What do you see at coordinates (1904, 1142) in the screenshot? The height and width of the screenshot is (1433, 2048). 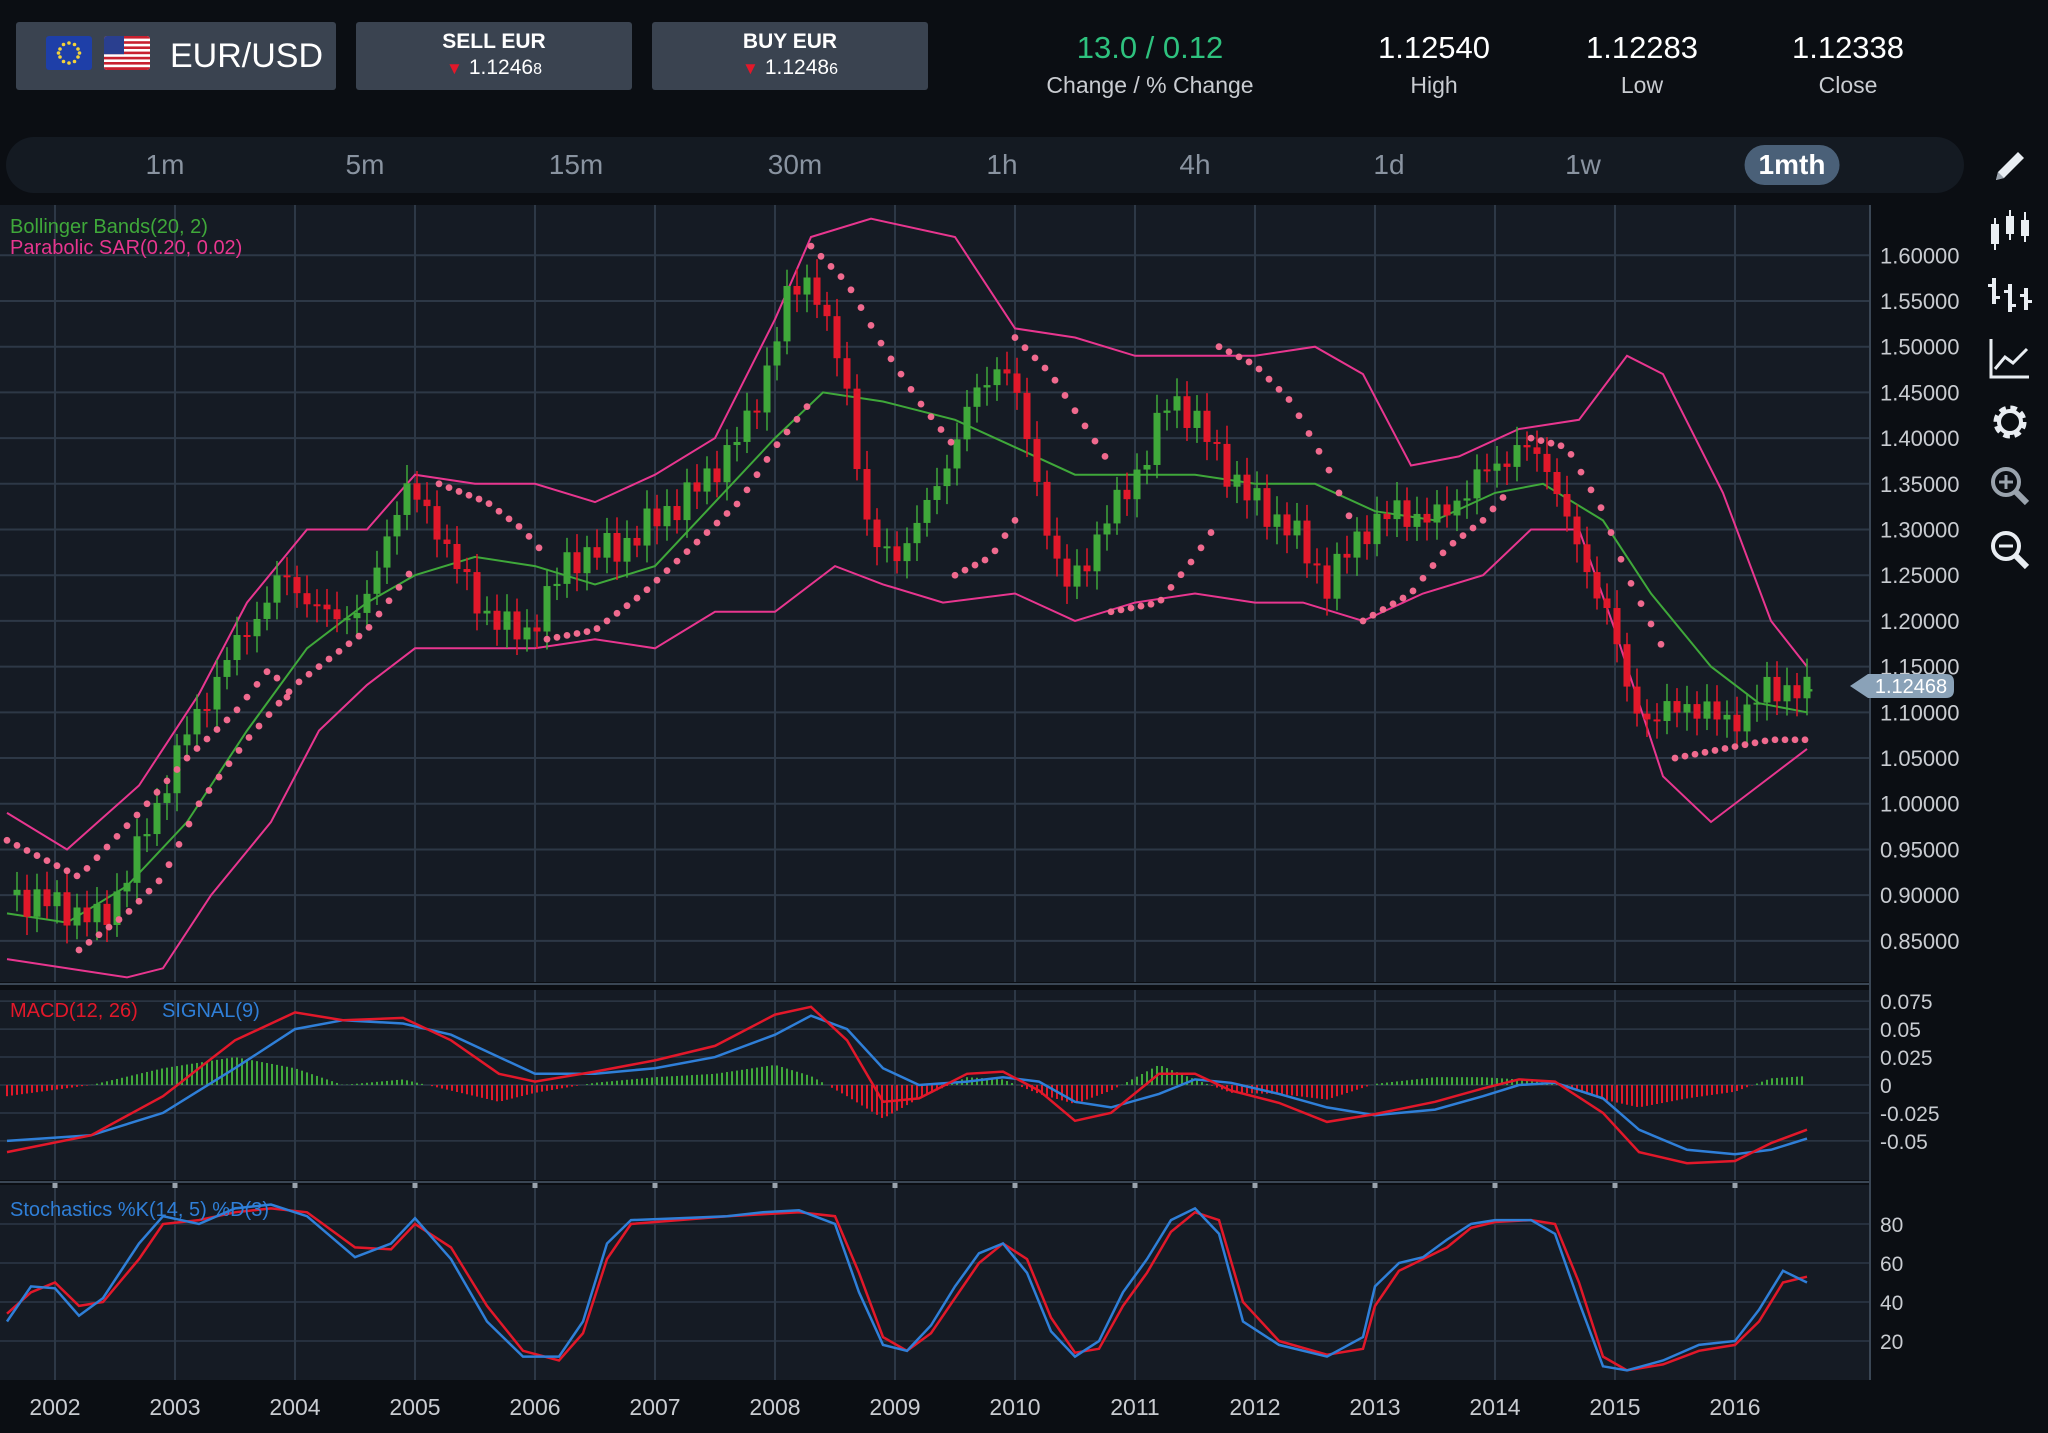 I see `macd-tick-label: -0.05` at bounding box center [1904, 1142].